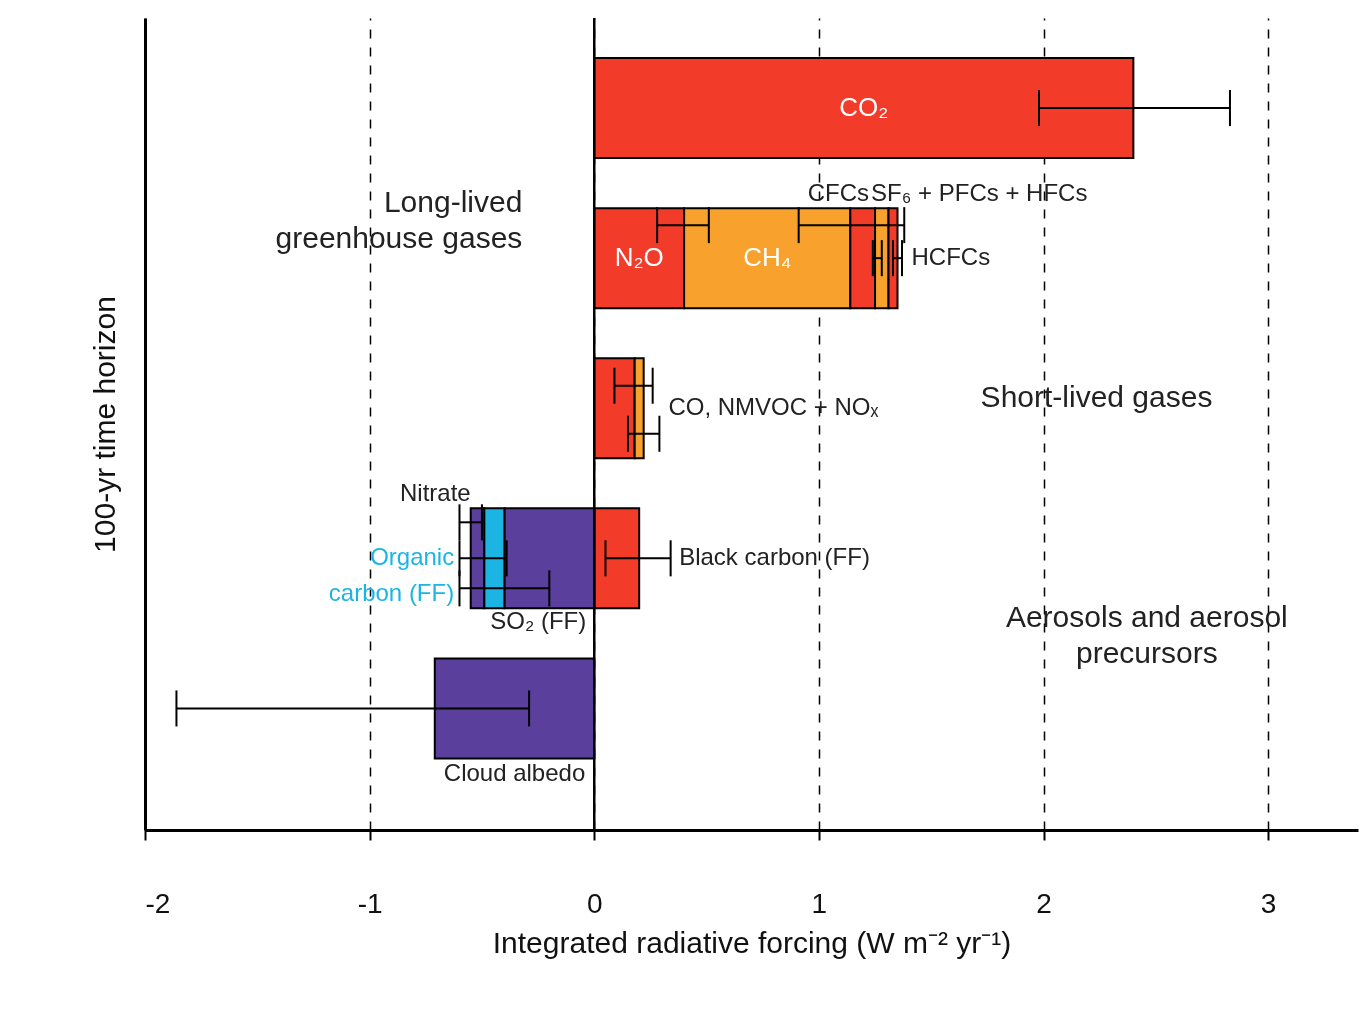 This screenshot has height=1010, width=1360. I want to click on annotation: CO, NMVOC + NOₓ, so click(773, 407).